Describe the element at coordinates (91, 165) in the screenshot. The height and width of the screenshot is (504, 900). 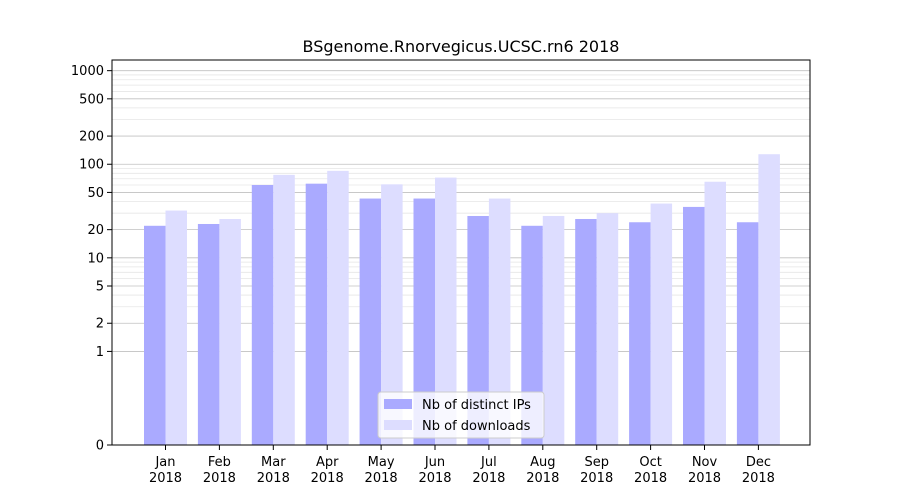
I see `y-tick-label: 100` at that location.